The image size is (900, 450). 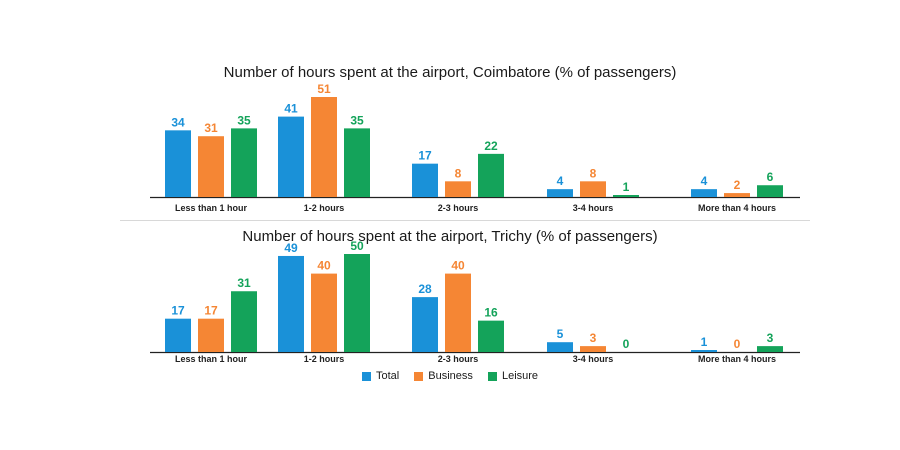 I want to click on divider, so click(x=465, y=220).